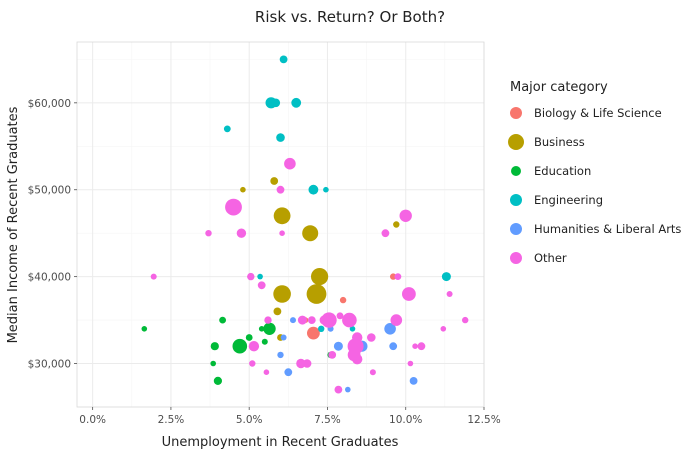 The image size is (700, 450). What do you see at coordinates (290, 416) in the screenshot?
I see `x-axis-ticks: 0.0% 2.5% 5.0% 7.5% 10.0% 12.5%` at bounding box center [290, 416].